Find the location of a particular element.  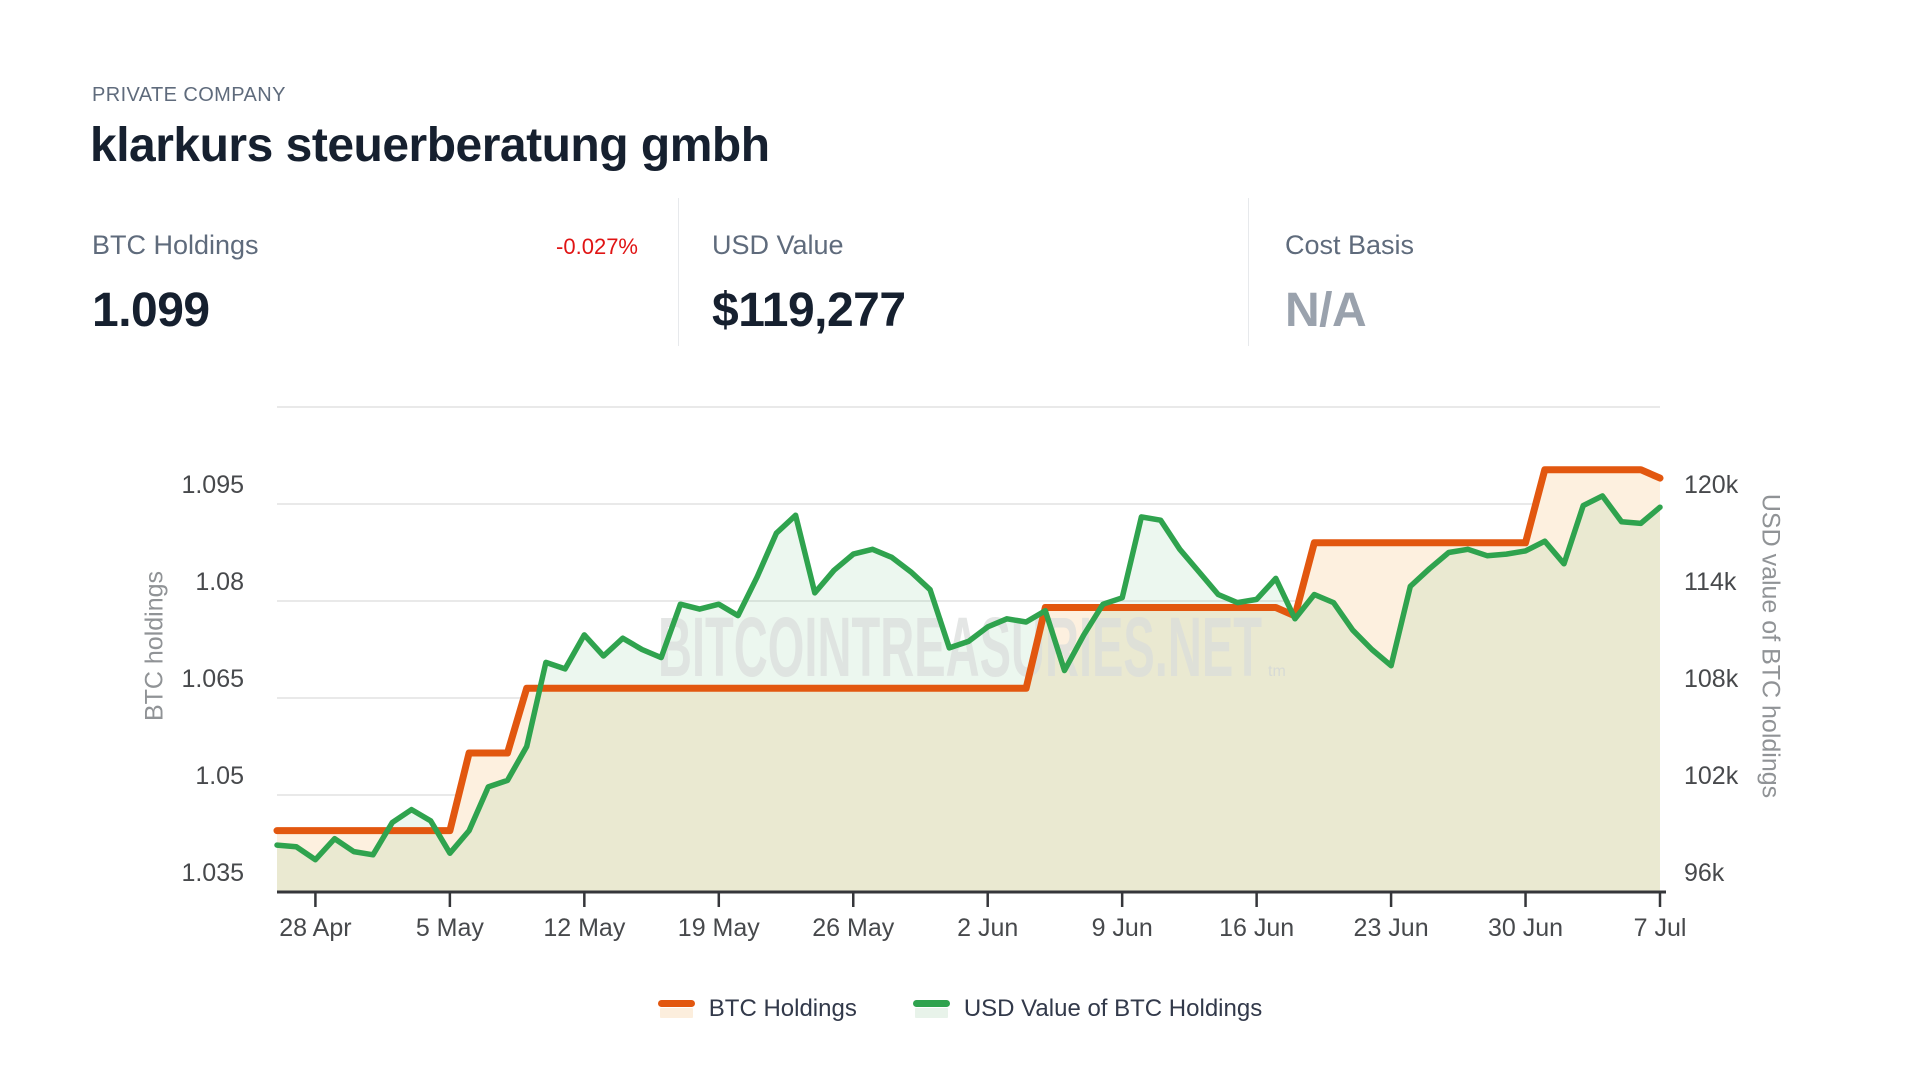

y-tick-label-right: 96k is located at coordinates (1704, 873).